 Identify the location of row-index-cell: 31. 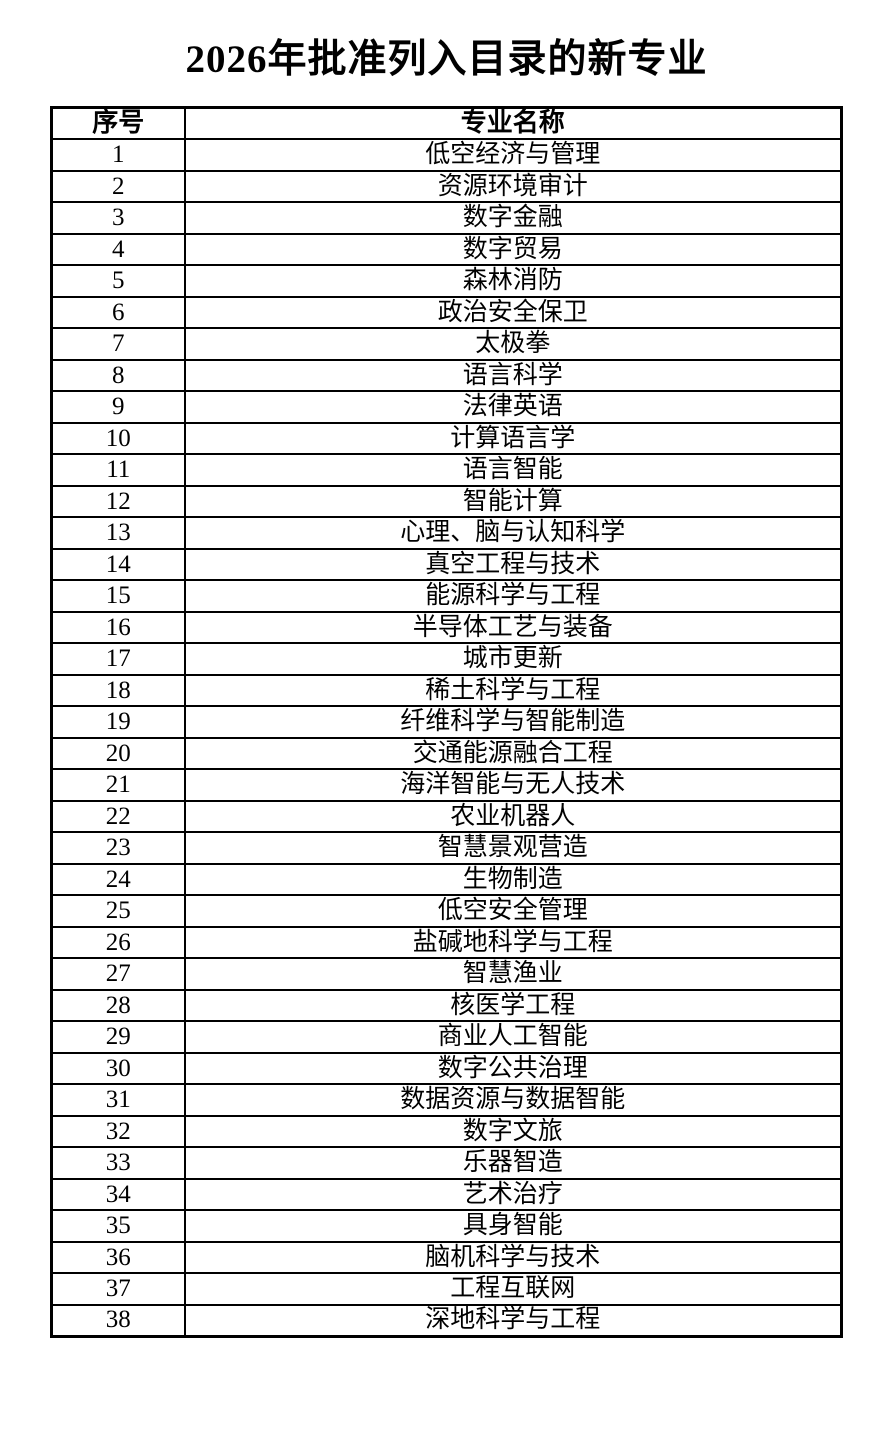
(118, 1100).